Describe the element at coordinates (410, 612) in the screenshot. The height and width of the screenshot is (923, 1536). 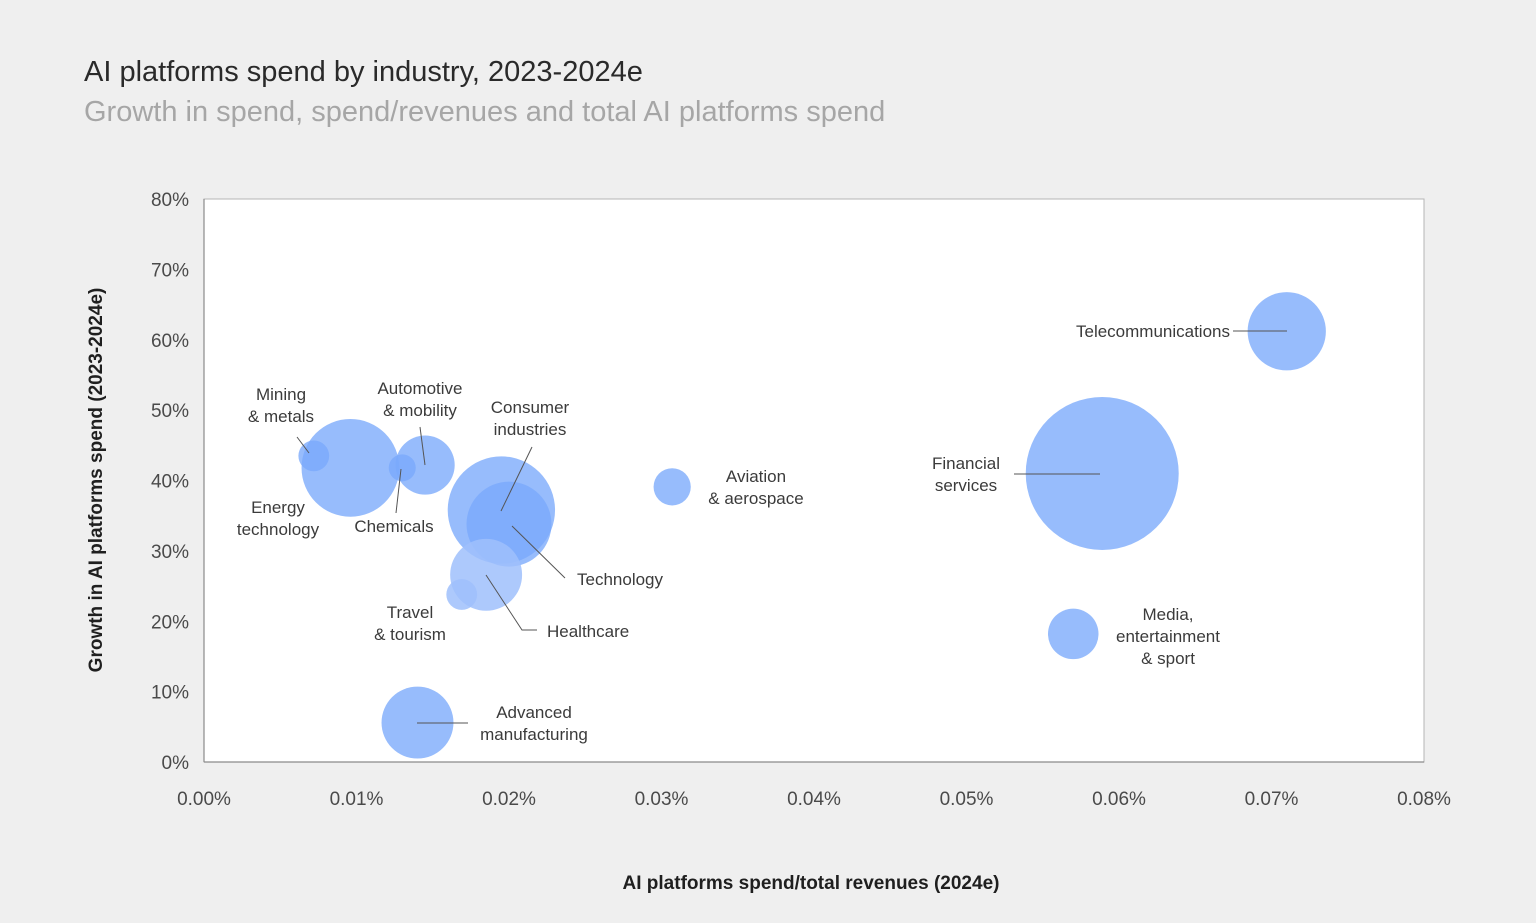
I see `bubble-label: Travel` at that location.